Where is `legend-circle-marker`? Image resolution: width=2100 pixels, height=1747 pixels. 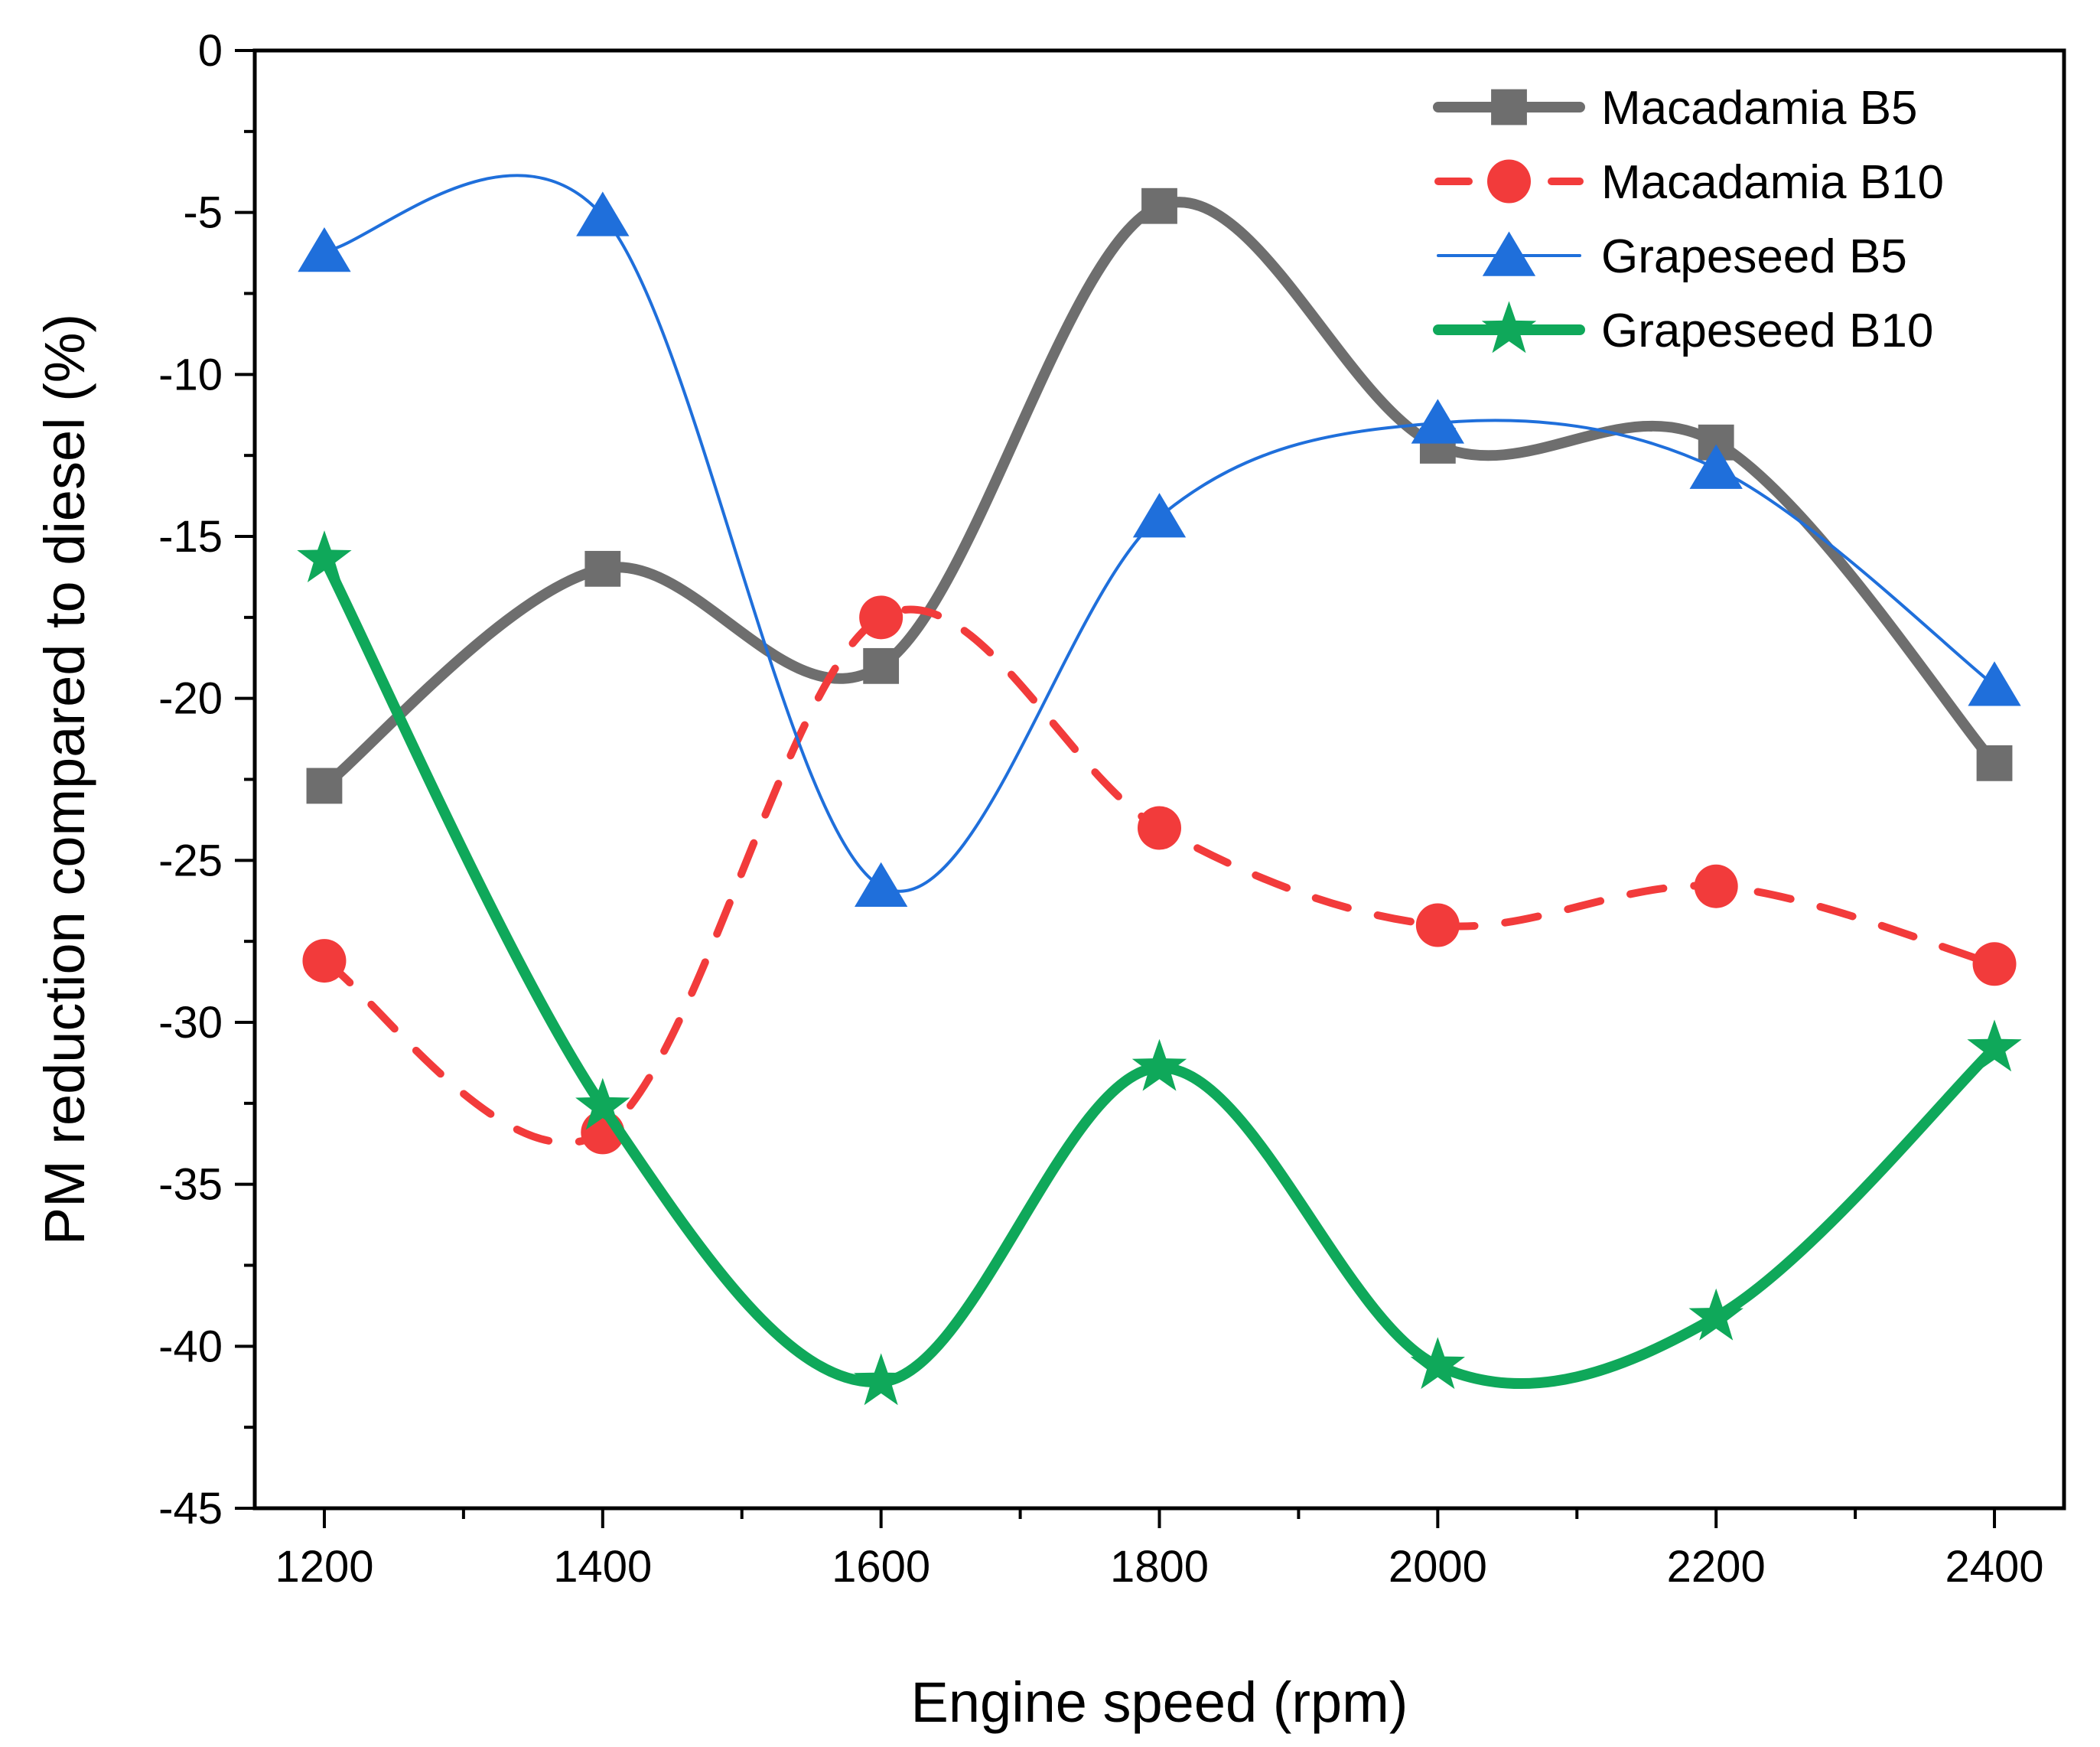
legend-circle-marker is located at coordinates (1509, 181).